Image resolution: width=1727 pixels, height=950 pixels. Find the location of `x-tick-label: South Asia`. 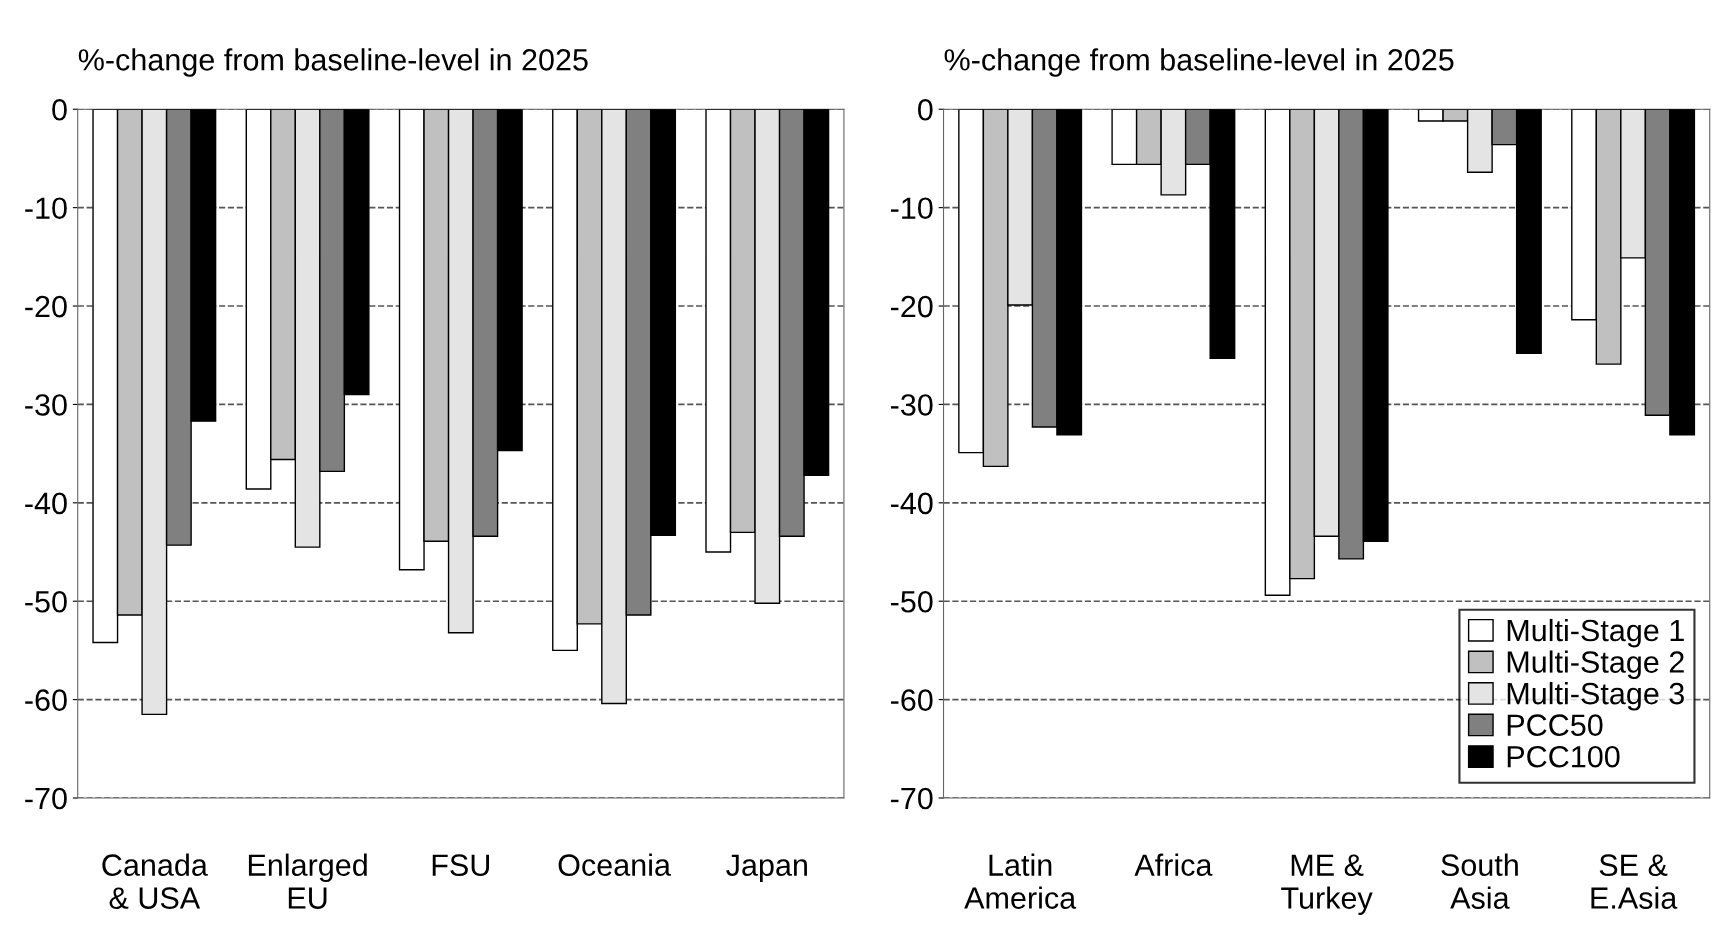

x-tick-label: South Asia is located at coordinates (1479, 881).